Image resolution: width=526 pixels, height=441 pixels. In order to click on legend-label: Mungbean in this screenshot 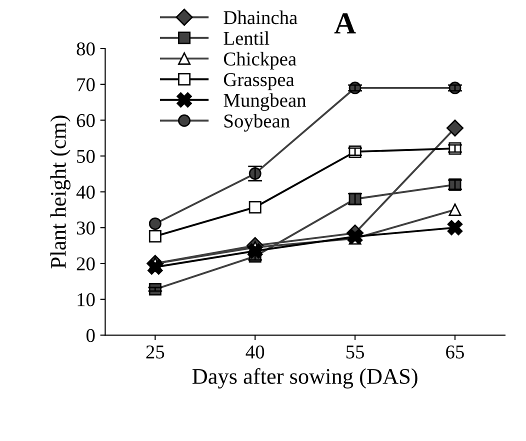, I will do `click(265, 102)`.